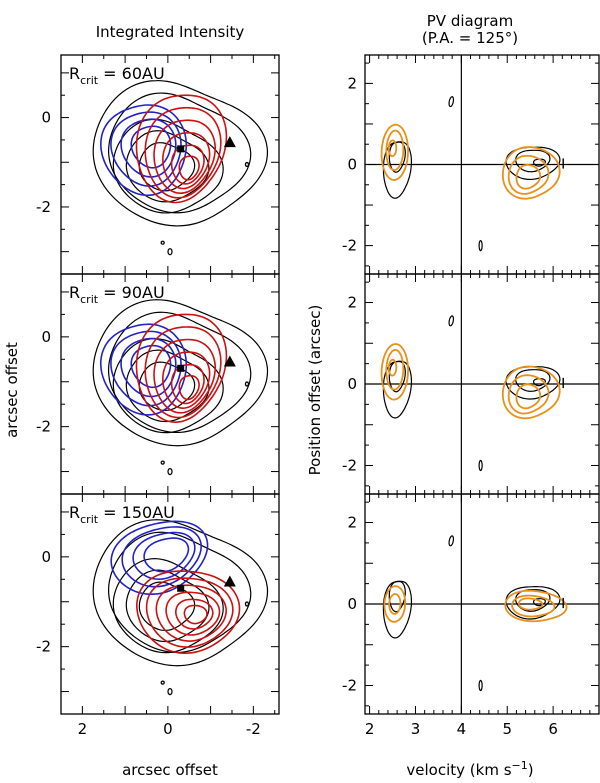 Image resolution: width=600 pixels, height=783 pixels. Describe the element at coordinates (122, 514) in the screenshot. I see `rcrit-label: Rcrit = 150AU` at that location.